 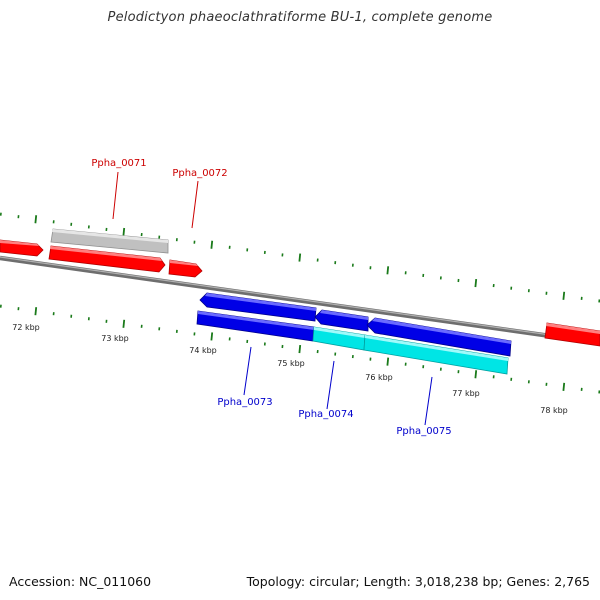 I want to click on gene-left-partial, so click(x=22, y=248).